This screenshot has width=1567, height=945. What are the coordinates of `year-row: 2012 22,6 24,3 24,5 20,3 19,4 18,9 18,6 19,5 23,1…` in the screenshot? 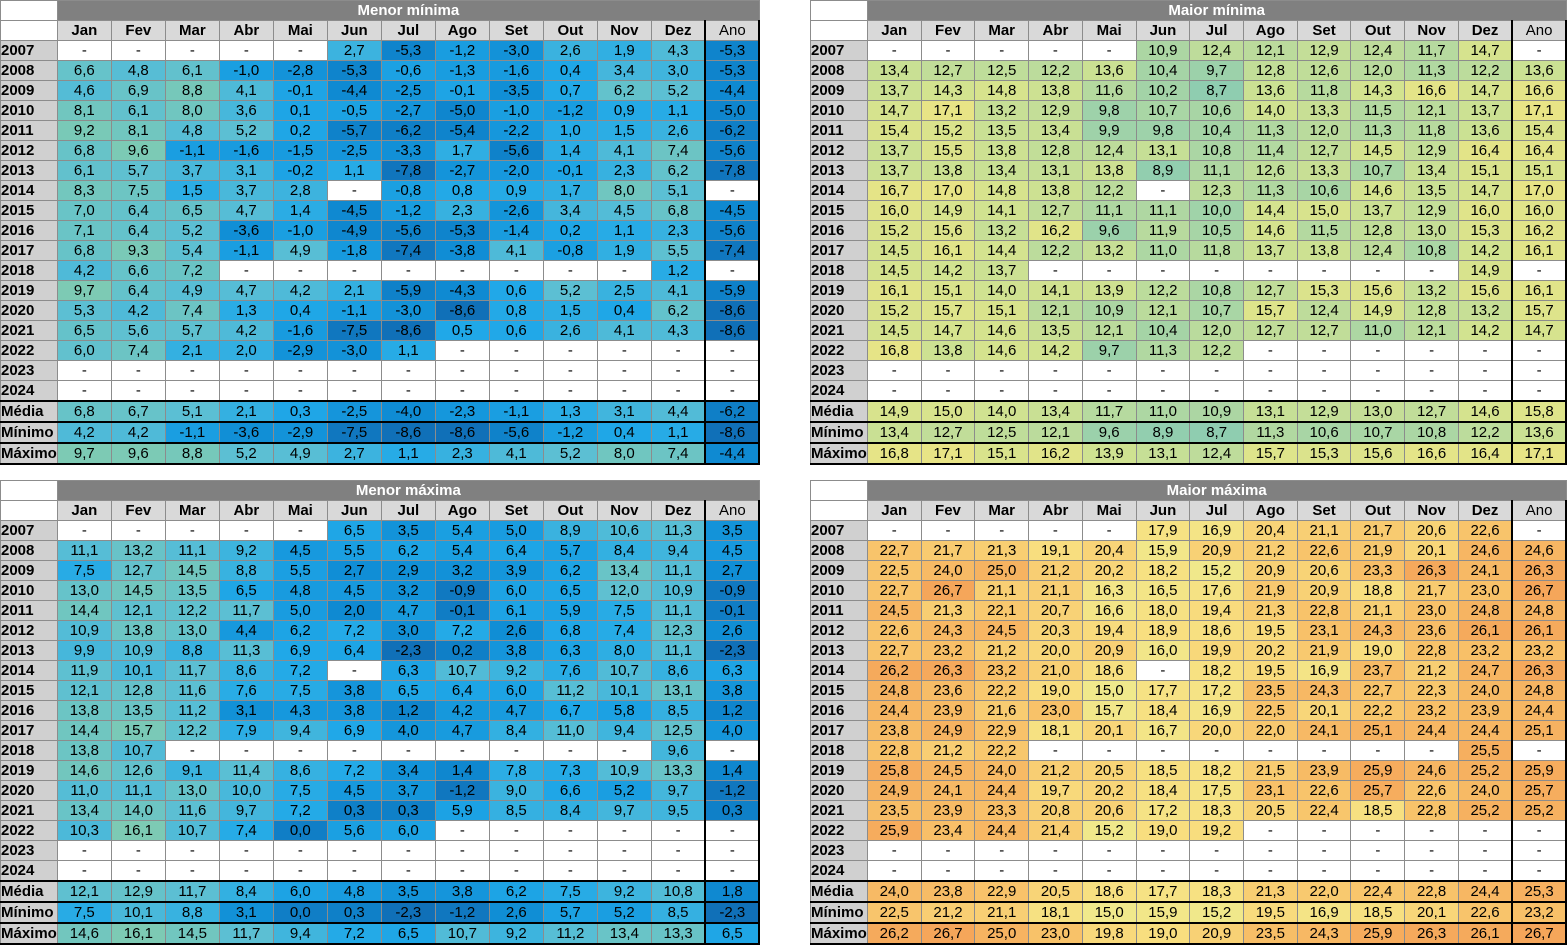 It's located at (1188, 630).